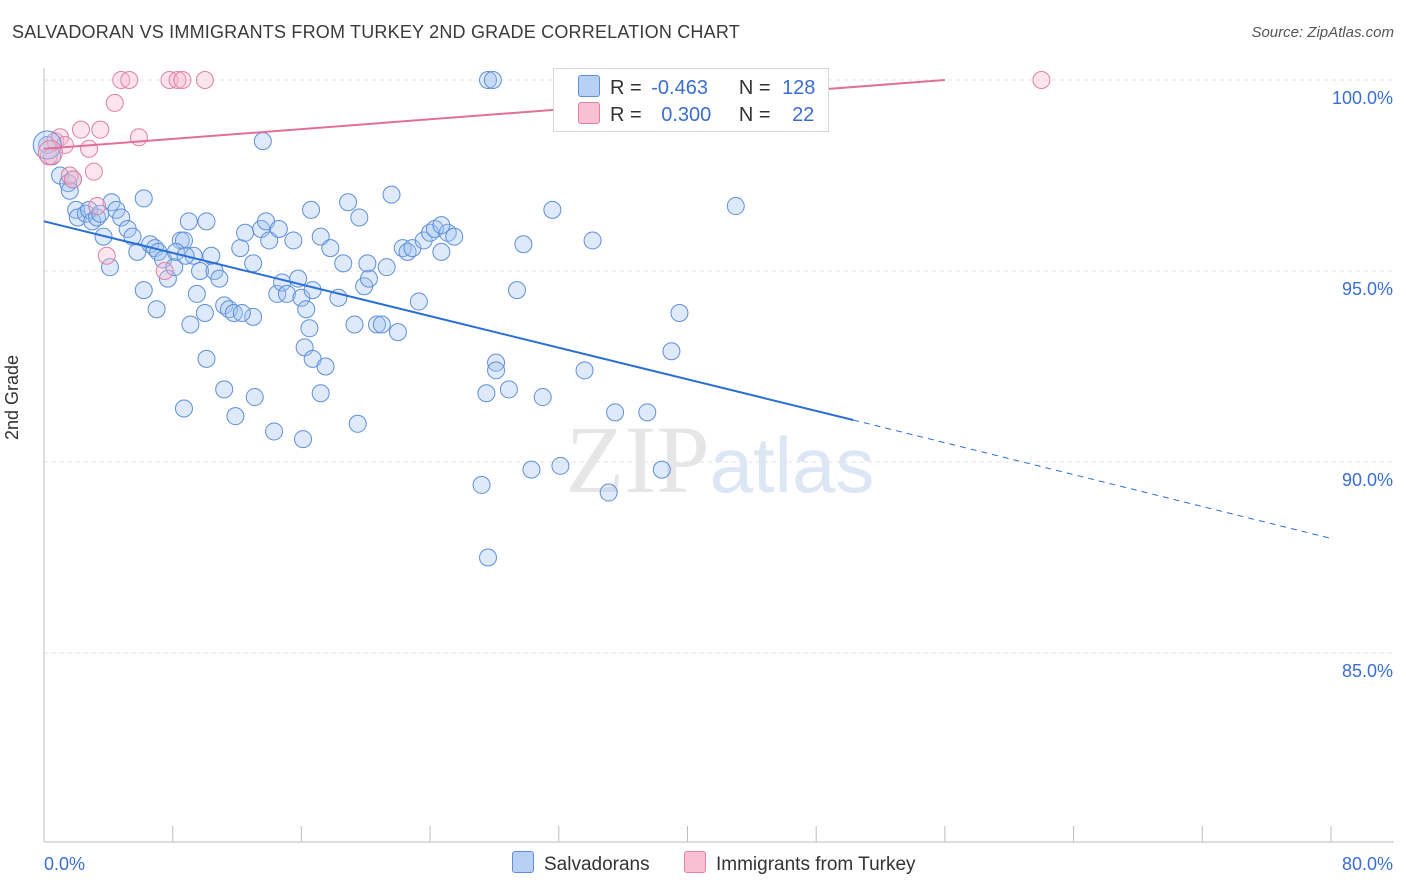 Image resolution: width=1406 pixels, height=892 pixels. Describe the element at coordinates (523, 862) in the screenshot. I see `bottom-swatch-salvadorans` at that location.